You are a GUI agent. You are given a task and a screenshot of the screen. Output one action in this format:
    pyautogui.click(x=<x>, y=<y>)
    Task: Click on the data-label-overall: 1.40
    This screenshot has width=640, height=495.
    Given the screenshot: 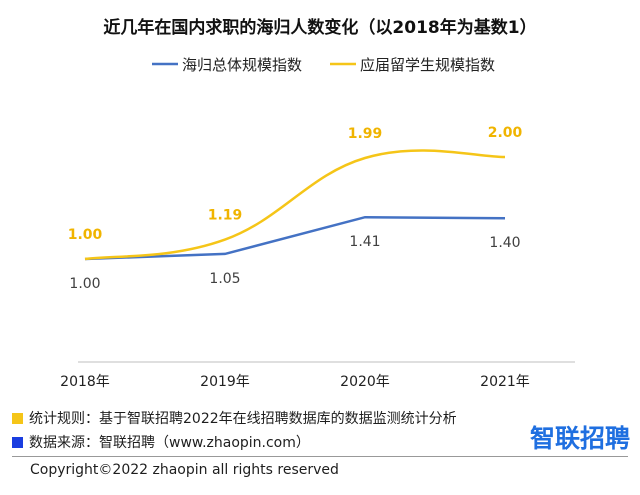 What is the action you would take?
    pyautogui.click(x=504, y=243)
    